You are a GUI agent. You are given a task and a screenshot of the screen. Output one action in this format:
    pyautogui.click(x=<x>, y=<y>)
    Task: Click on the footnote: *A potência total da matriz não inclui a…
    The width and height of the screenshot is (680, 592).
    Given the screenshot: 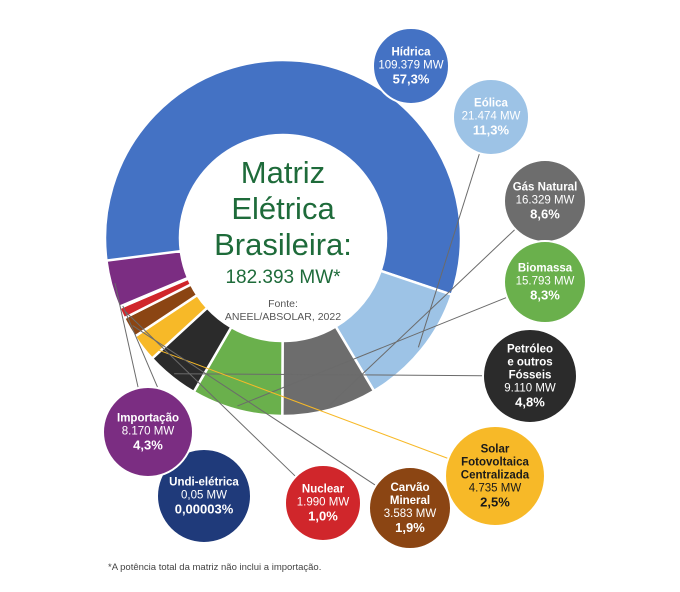 What is the action you would take?
    pyautogui.click(x=214, y=567)
    